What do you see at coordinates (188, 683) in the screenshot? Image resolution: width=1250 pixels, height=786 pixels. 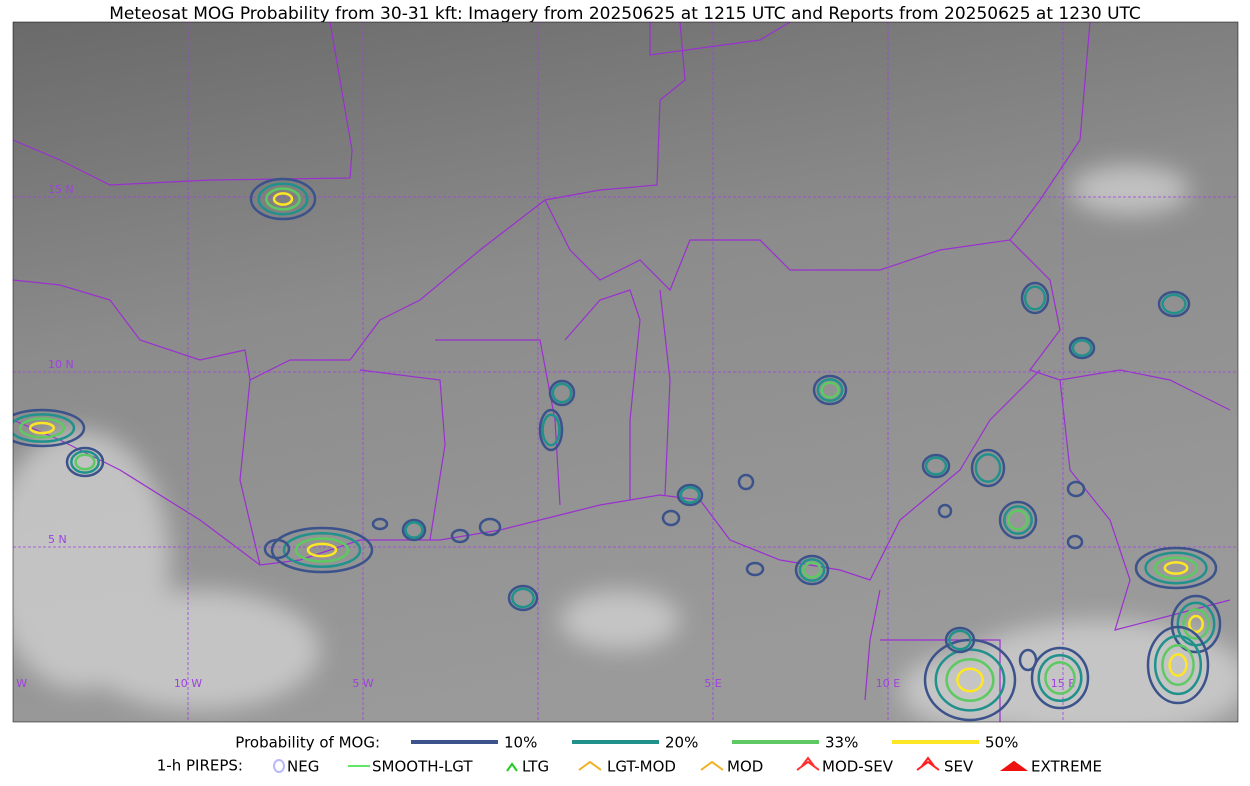 I see `lon-label: 10 W` at bounding box center [188, 683].